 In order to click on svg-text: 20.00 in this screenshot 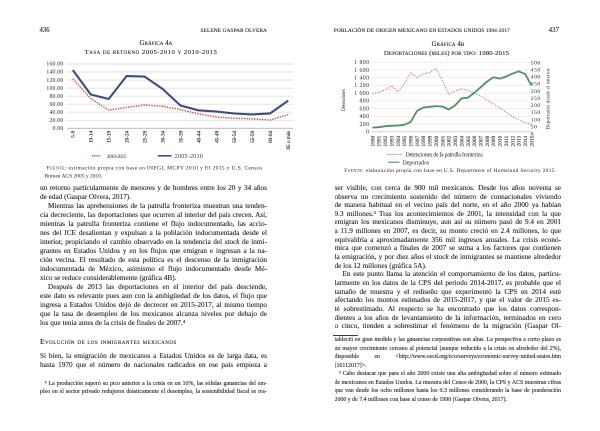, I will do `click(56, 121)`.